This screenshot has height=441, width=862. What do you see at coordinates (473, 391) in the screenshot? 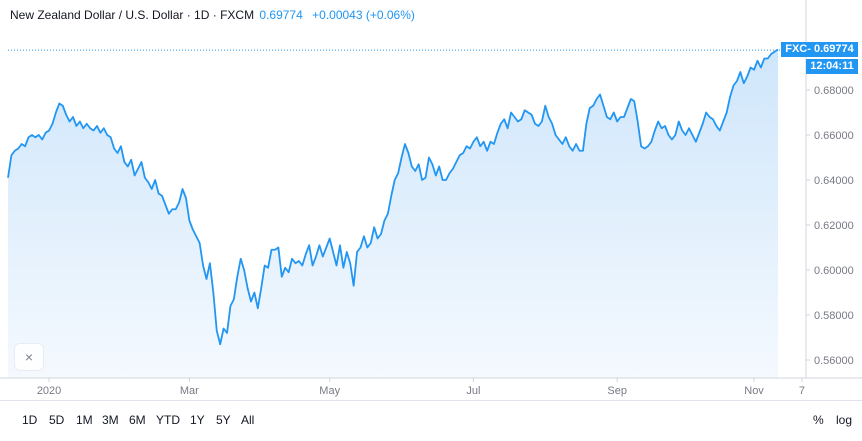
I see `x-tick-label: Jul` at bounding box center [473, 391].